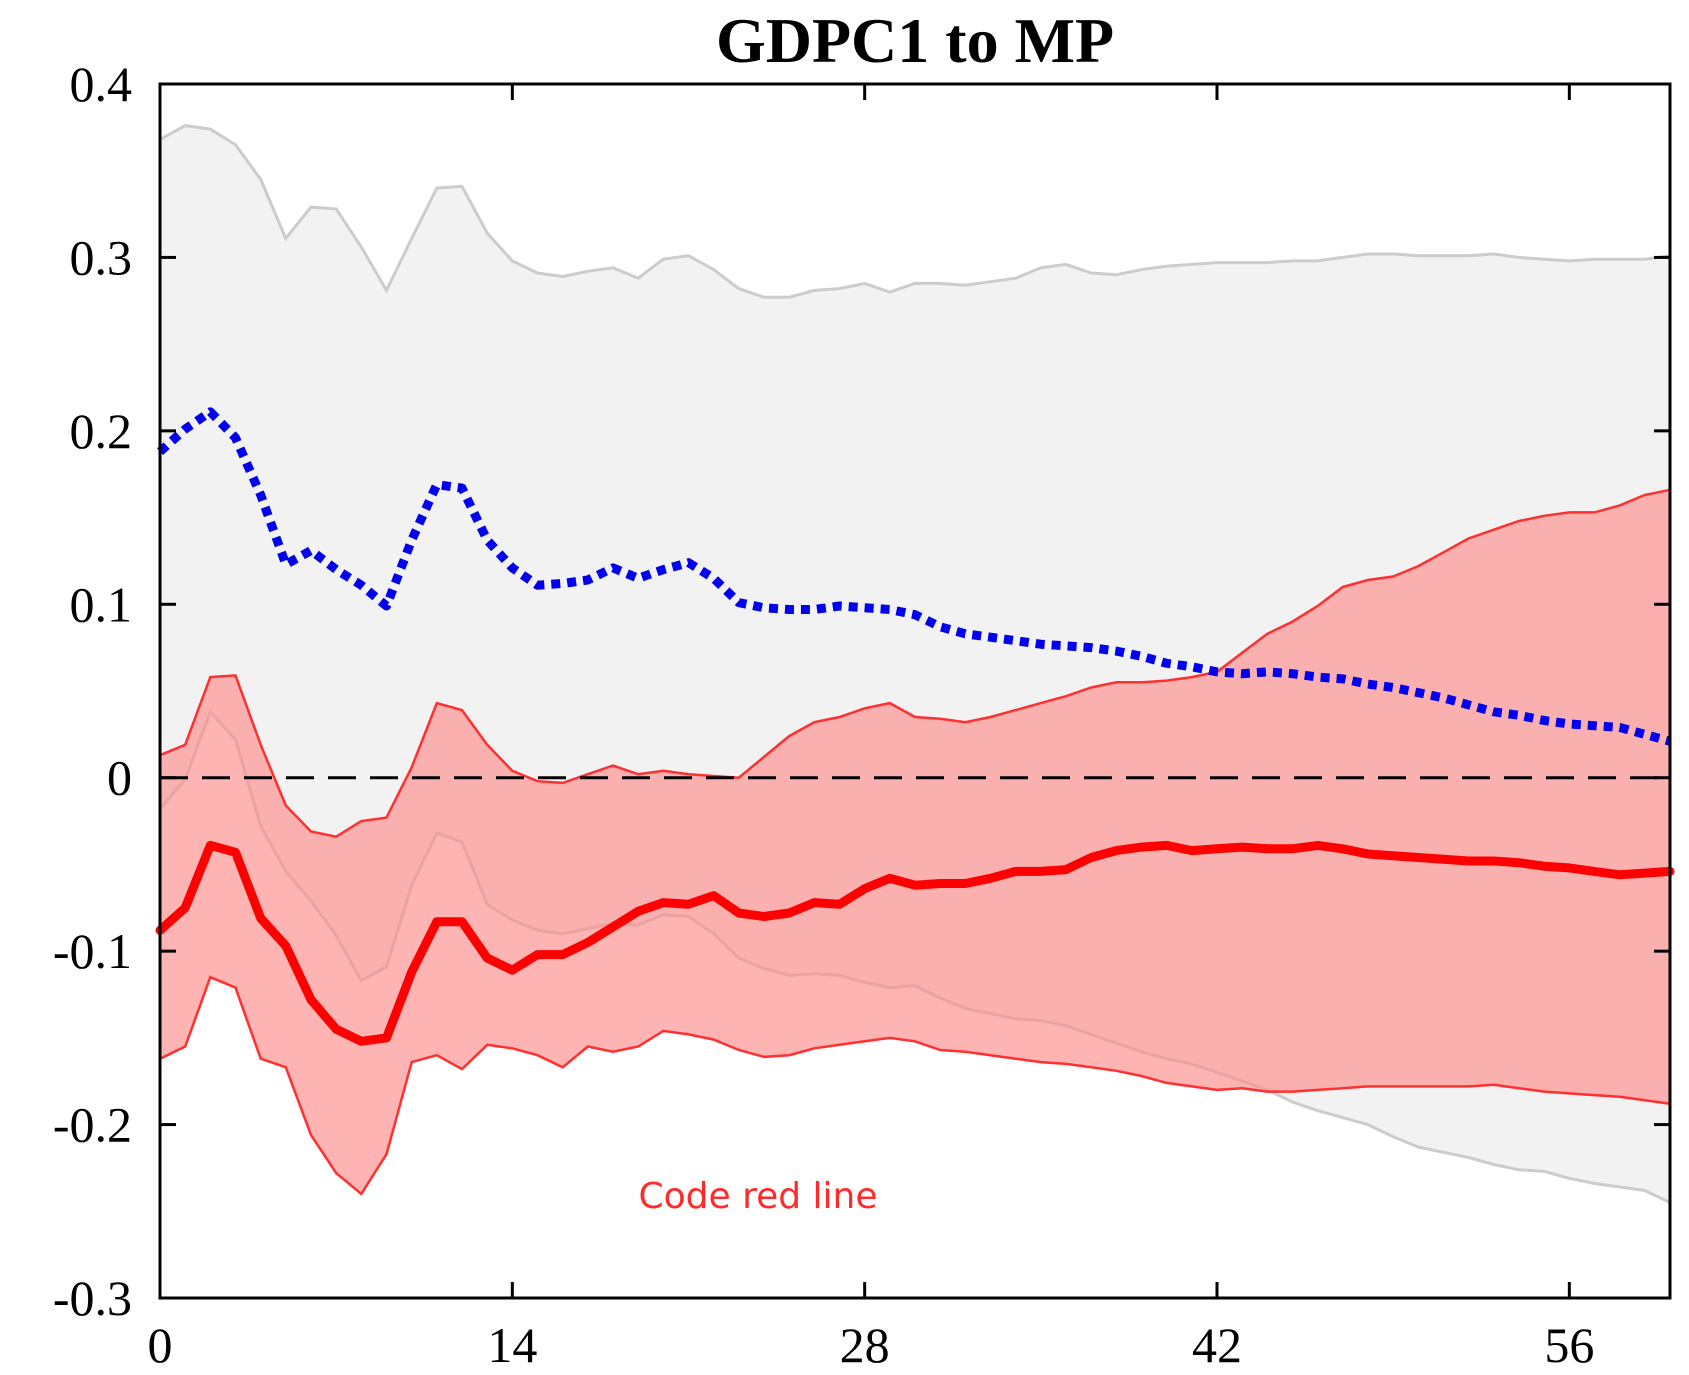  What do you see at coordinates (101, 604) in the screenshot?
I see `y-tick-label-3: 0.1` at bounding box center [101, 604].